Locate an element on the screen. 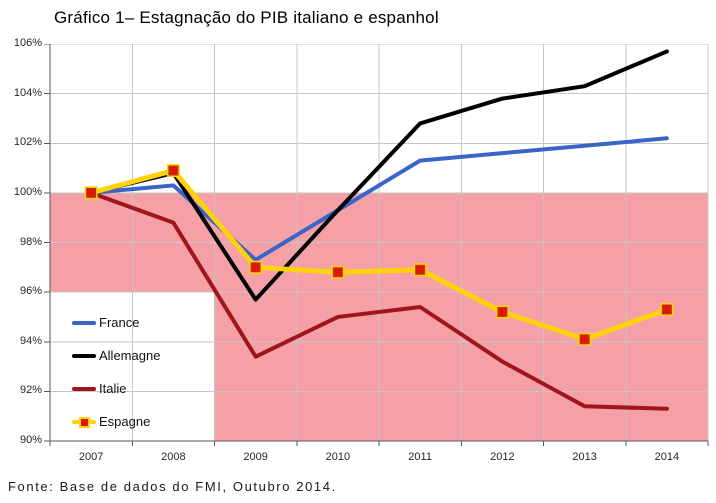  x-axis-label: 2011 is located at coordinates (420, 457).